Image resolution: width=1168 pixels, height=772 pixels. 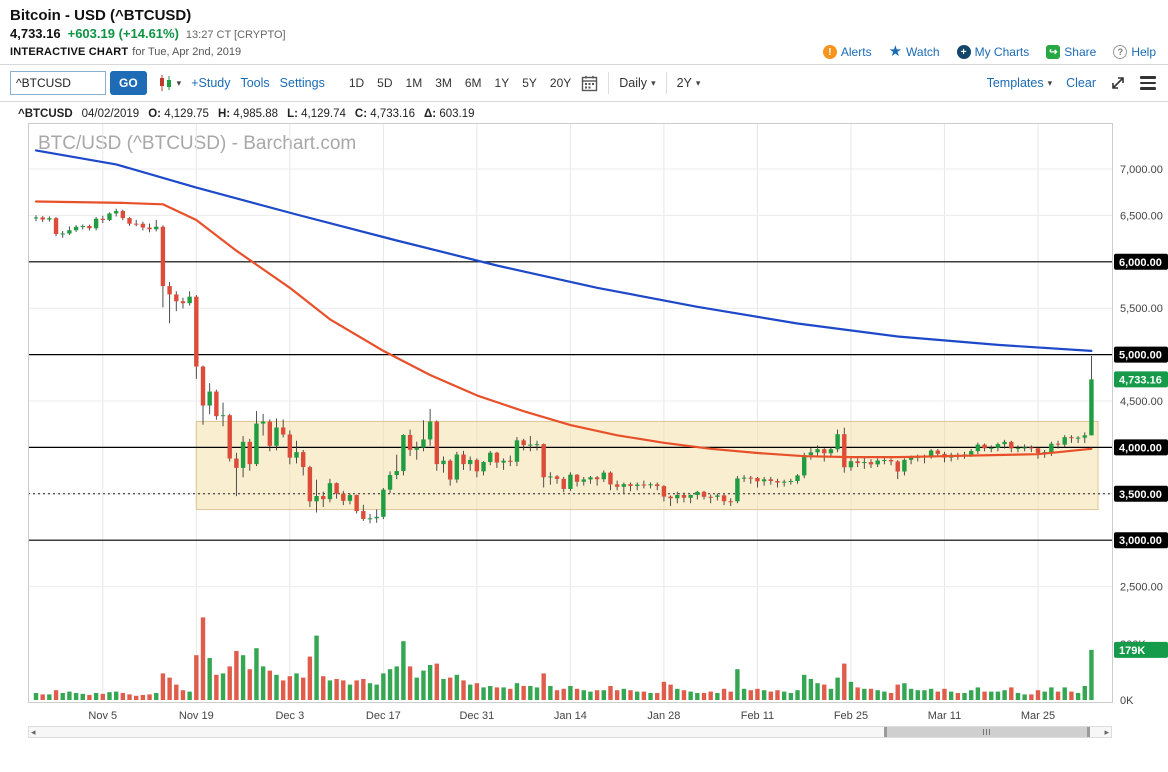 I want to click on svg-text: 4,500.00, so click(x=1141, y=402).